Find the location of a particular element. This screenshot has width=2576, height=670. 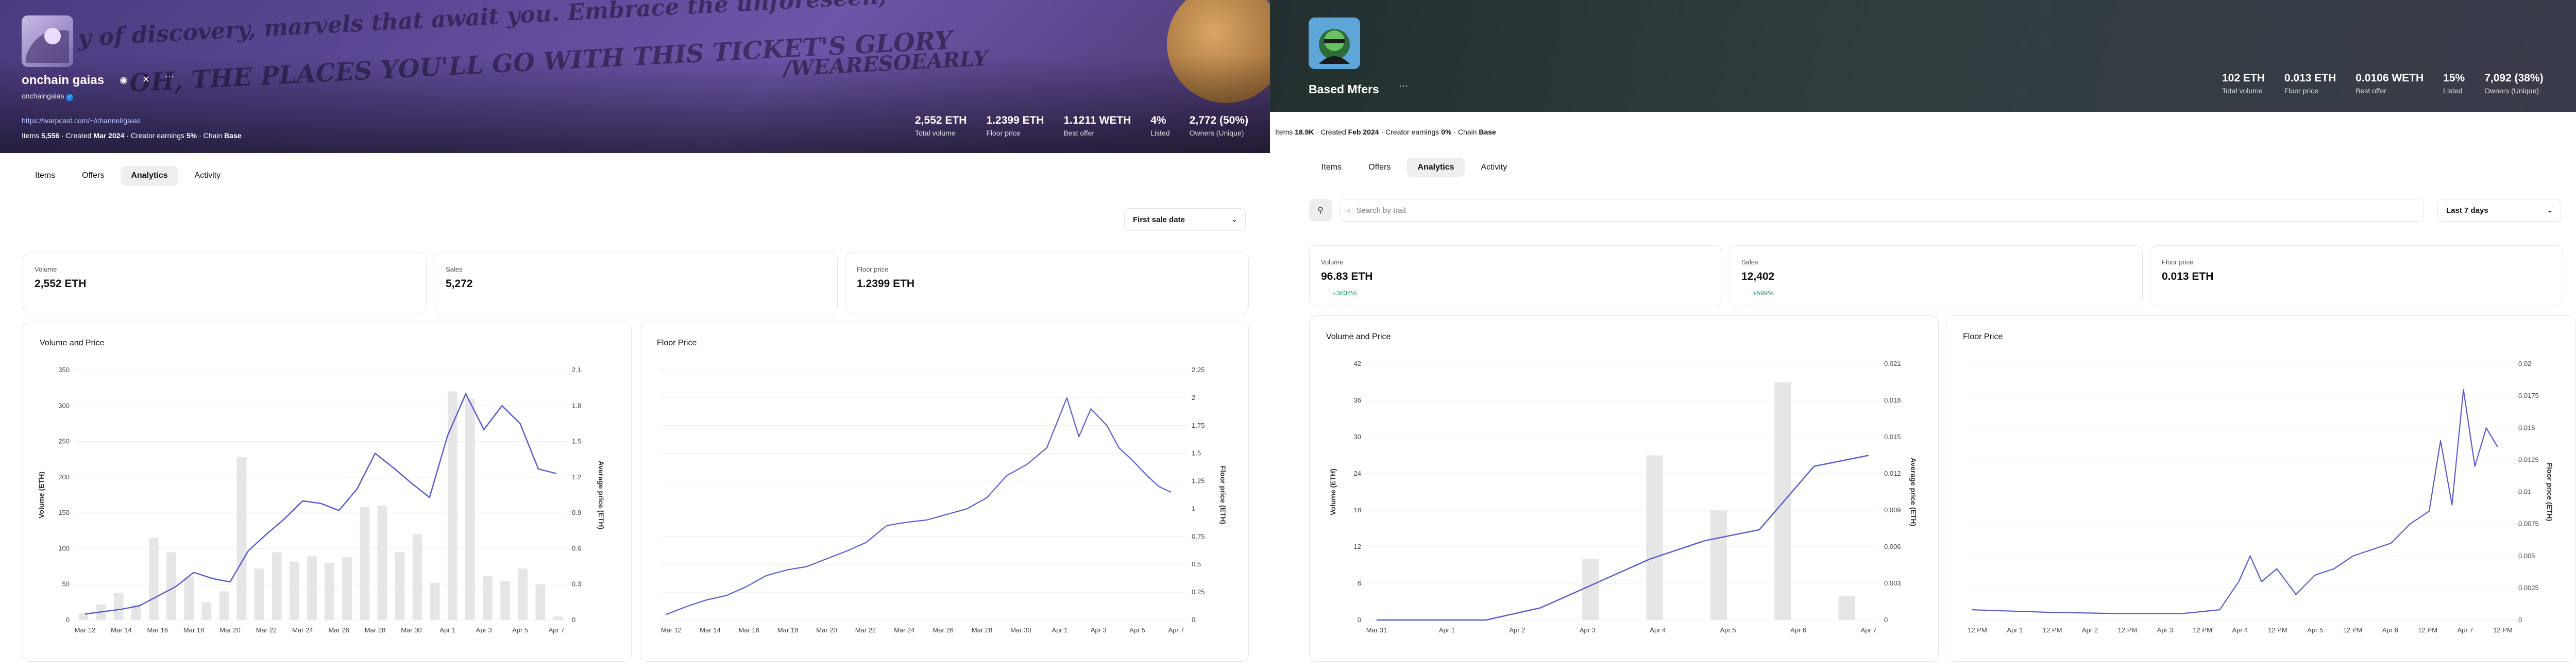

y2-tick-label: 2.1 is located at coordinates (576, 370).